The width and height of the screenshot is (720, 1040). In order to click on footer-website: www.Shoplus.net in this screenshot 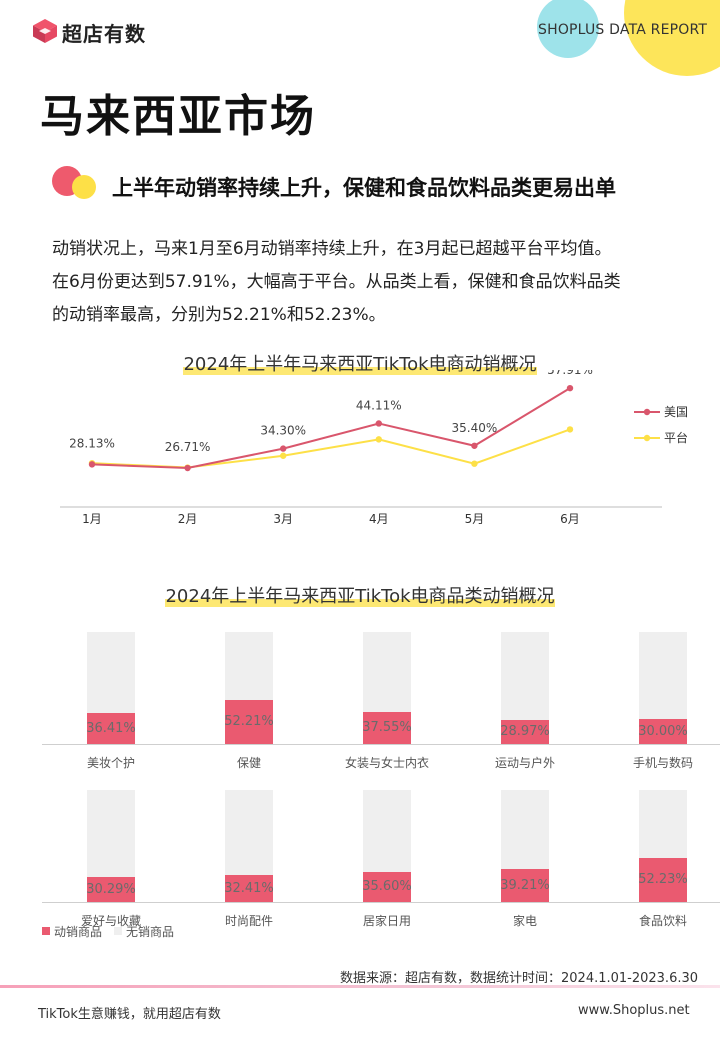, I will do `click(634, 1010)`.